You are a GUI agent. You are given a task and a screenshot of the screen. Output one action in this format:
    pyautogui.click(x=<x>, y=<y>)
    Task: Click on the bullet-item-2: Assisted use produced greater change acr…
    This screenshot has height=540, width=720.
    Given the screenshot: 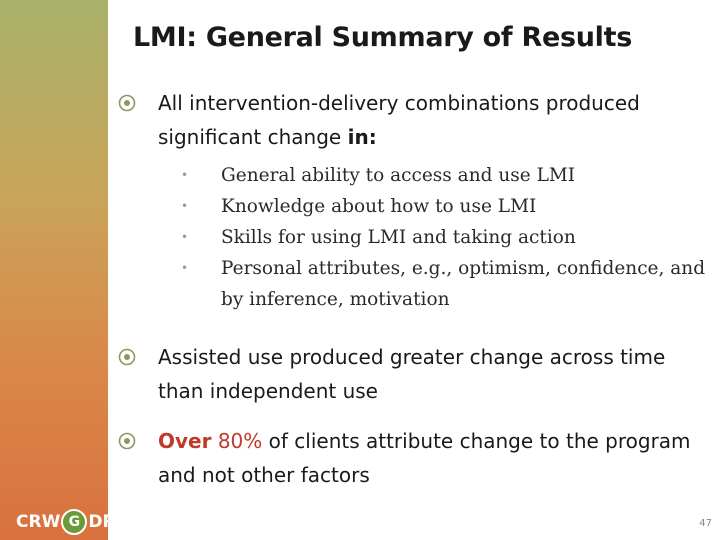 What is the action you would take?
    pyautogui.click(x=413, y=374)
    